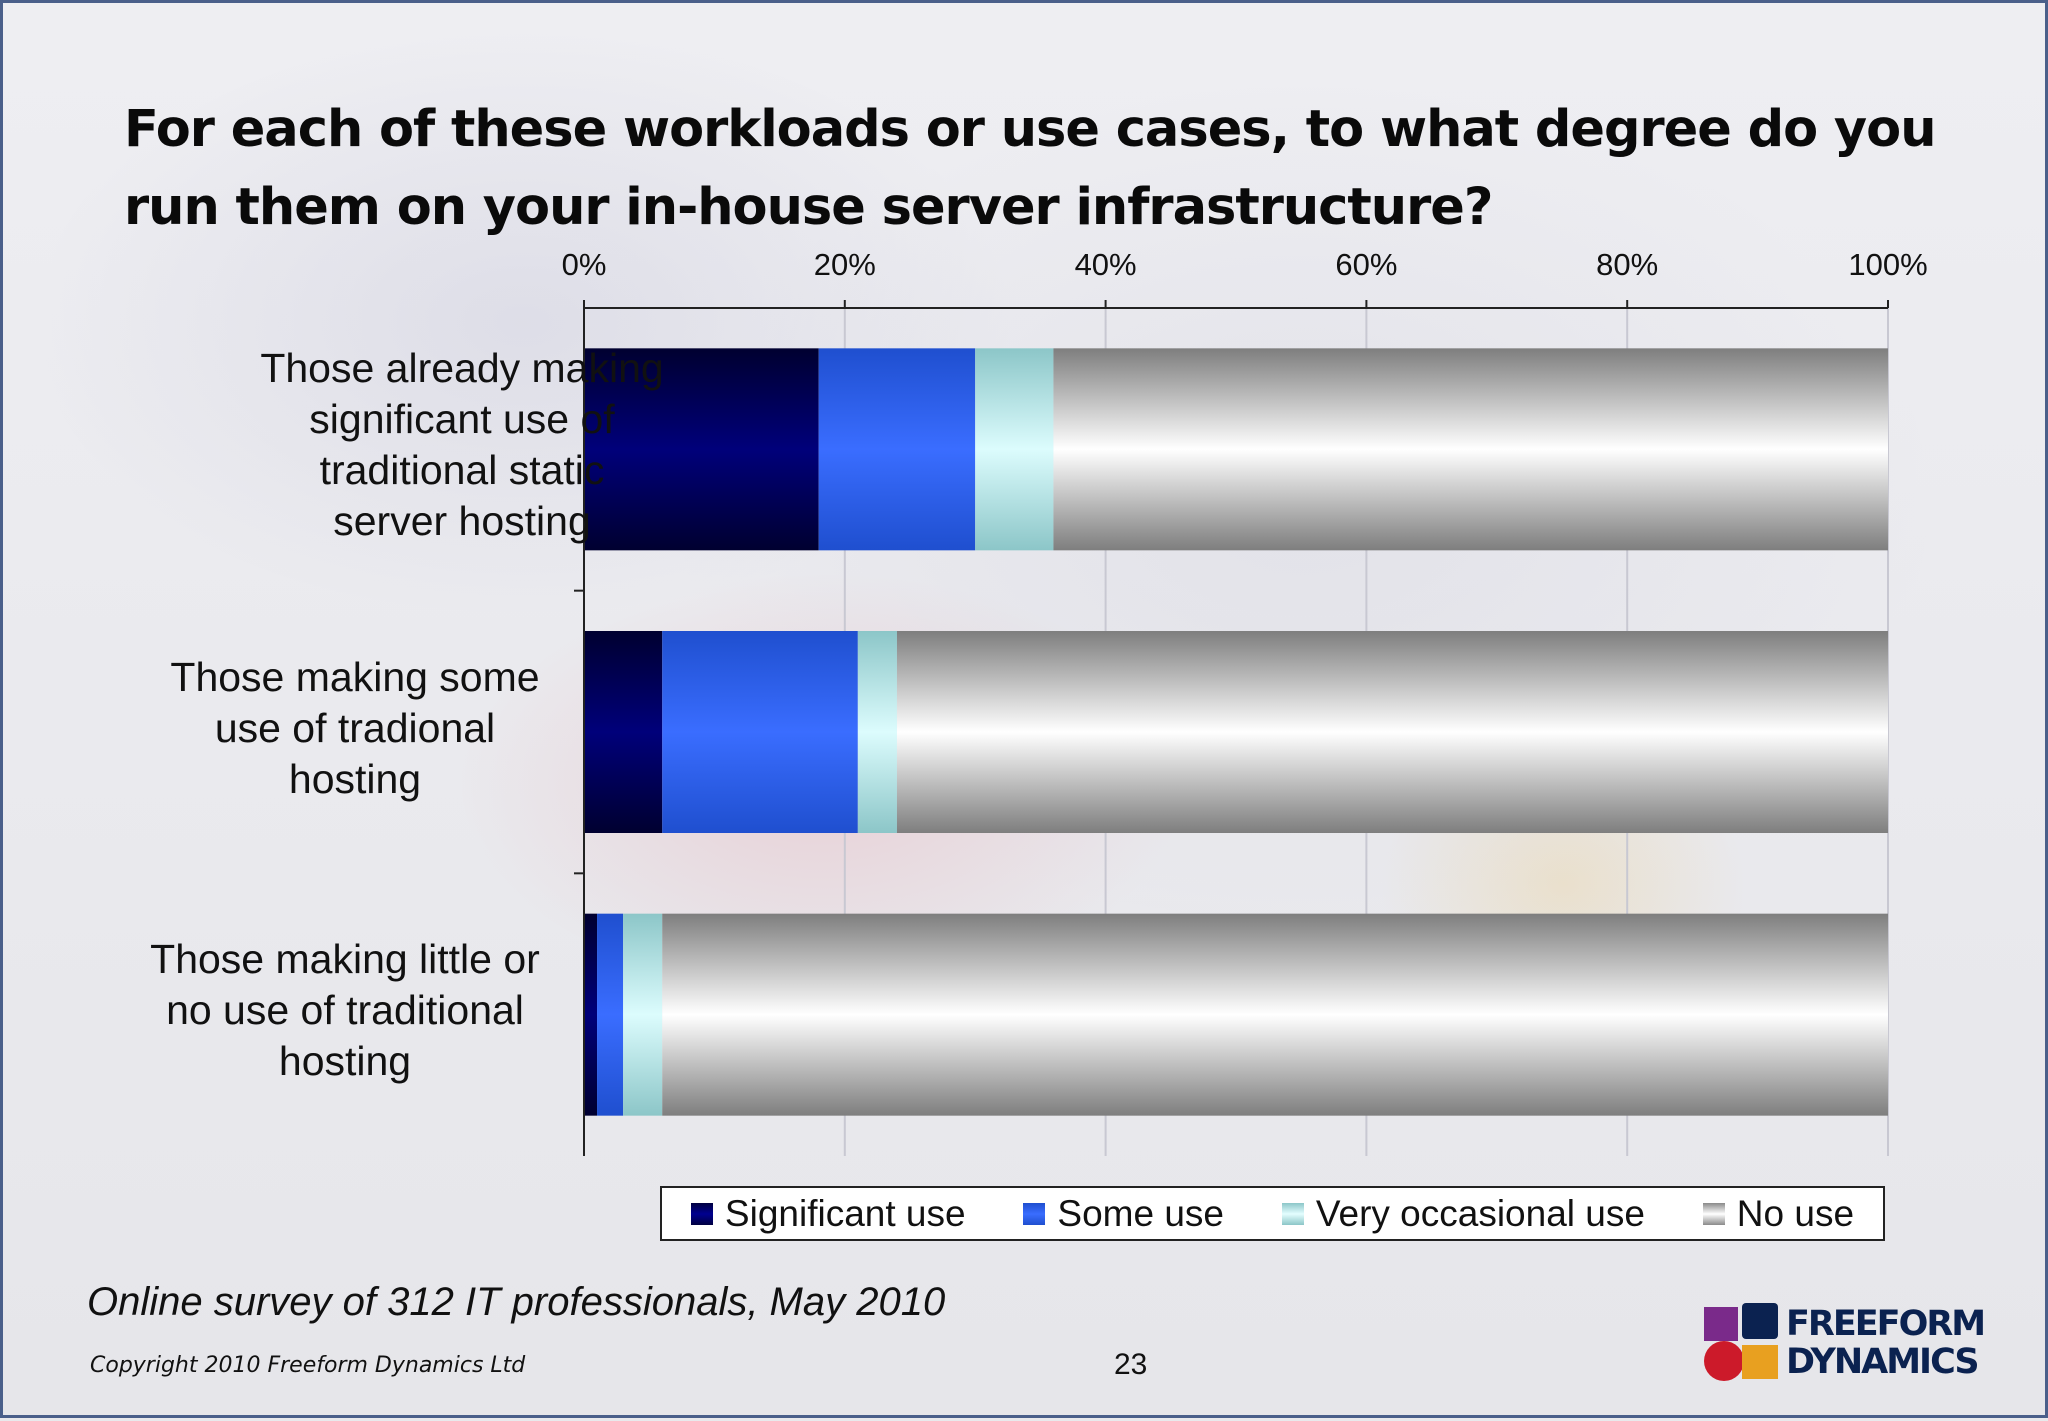 The image size is (2048, 1421). I want to click on category-label-line: use of tradional, so click(355, 727).